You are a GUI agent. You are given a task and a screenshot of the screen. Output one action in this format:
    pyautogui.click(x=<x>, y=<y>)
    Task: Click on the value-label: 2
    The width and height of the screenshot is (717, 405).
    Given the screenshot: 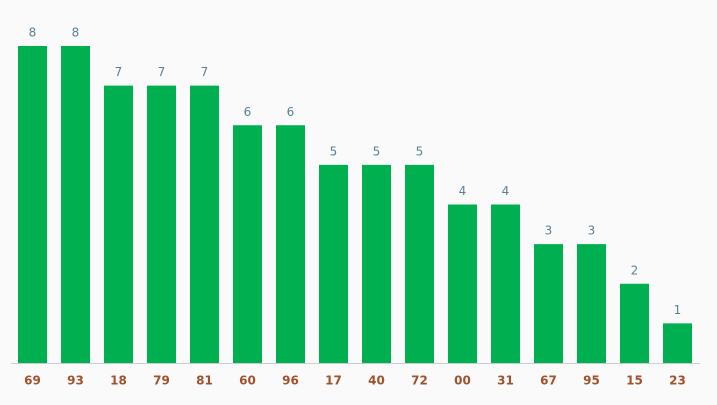 What is the action you would take?
    pyautogui.click(x=635, y=270)
    